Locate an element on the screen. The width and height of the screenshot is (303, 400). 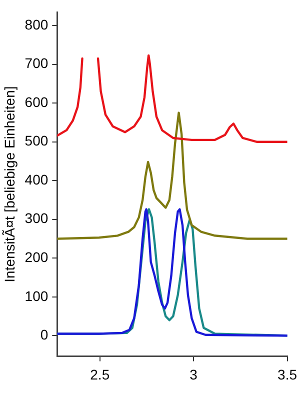
y-axis-title: IntensitÃ¤t [beliebige Einheiten] is located at coordinates (9, 184).